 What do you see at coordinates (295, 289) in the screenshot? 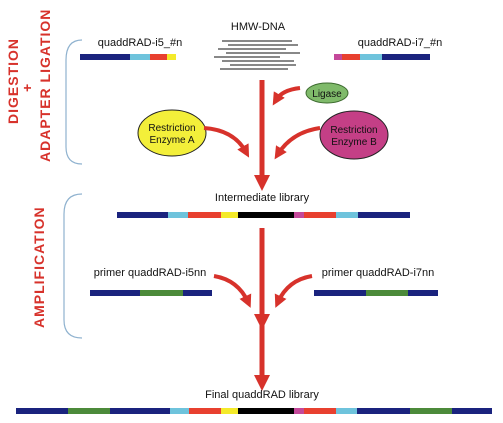
I see `primer-i7-curved-arrow` at bounding box center [295, 289].